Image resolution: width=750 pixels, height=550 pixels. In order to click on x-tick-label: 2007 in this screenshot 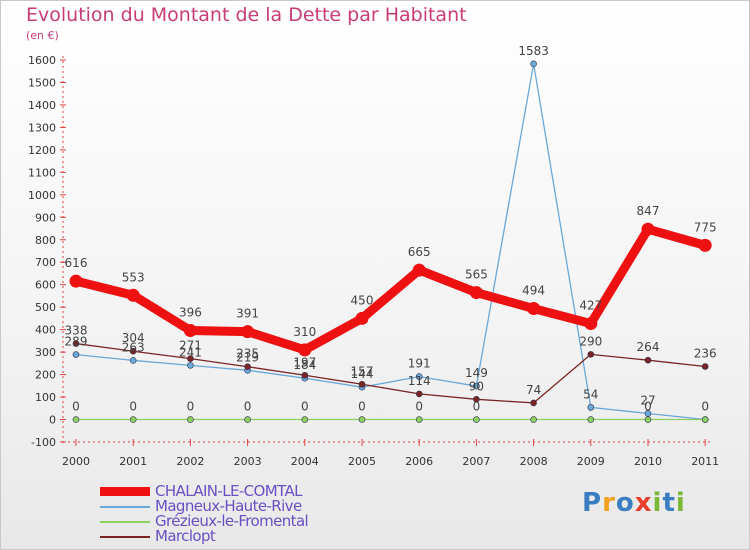, I will do `click(476, 461)`.